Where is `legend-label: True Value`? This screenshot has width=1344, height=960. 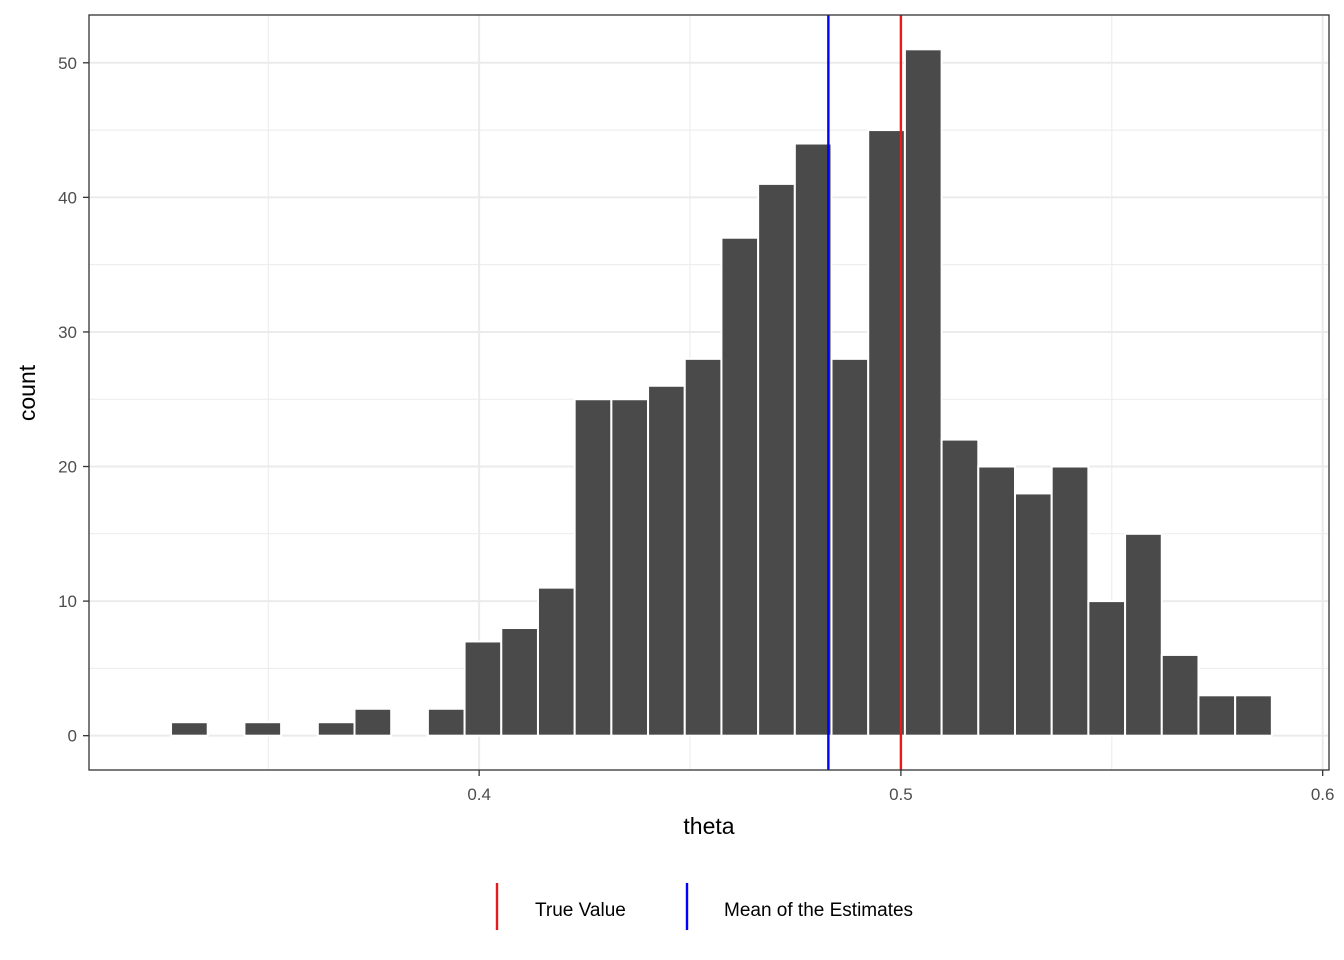
legend-label: True Value is located at coordinates (580, 910).